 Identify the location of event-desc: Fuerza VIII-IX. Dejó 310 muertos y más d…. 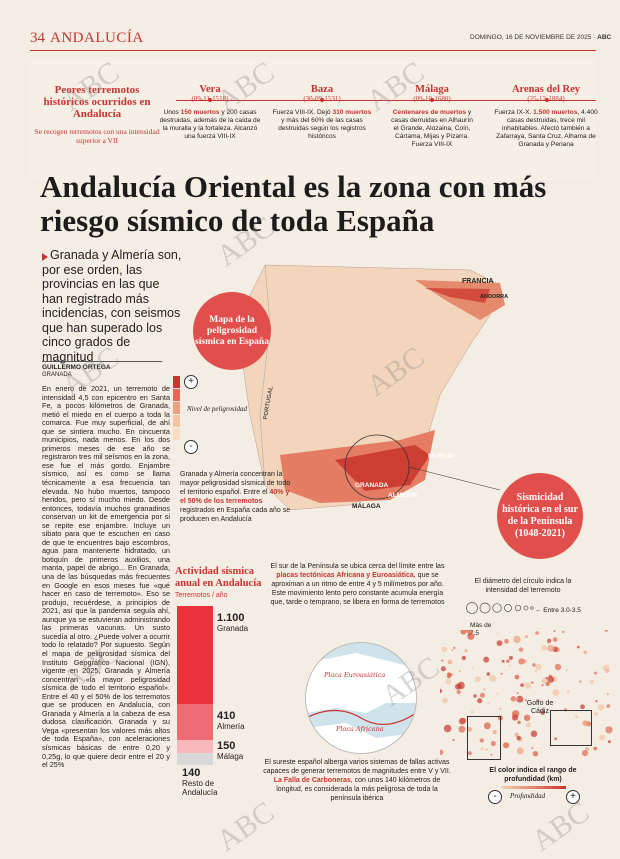
(322, 124).